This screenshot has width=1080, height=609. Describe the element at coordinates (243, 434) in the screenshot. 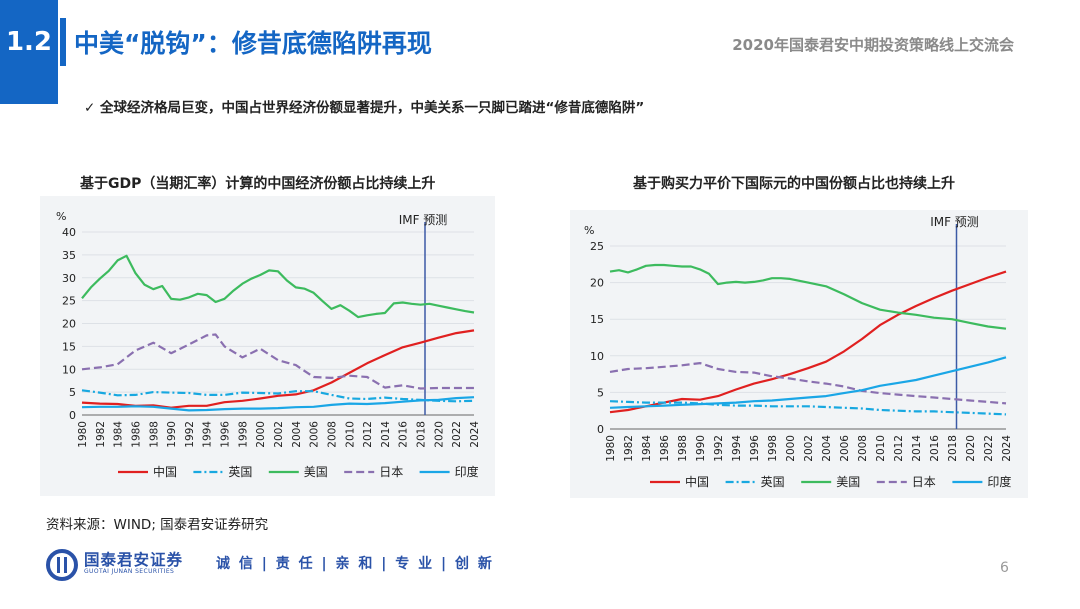

I see `x-tick-label: 1998` at that location.